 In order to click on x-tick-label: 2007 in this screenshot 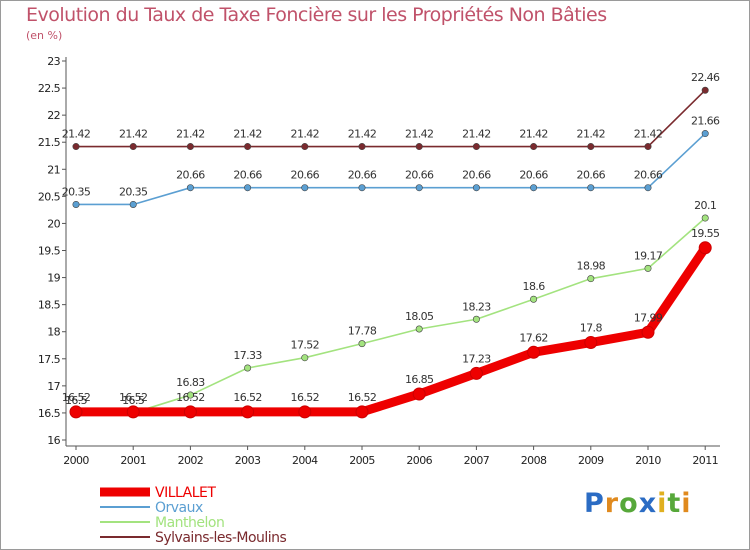, I will do `click(477, 460)`.